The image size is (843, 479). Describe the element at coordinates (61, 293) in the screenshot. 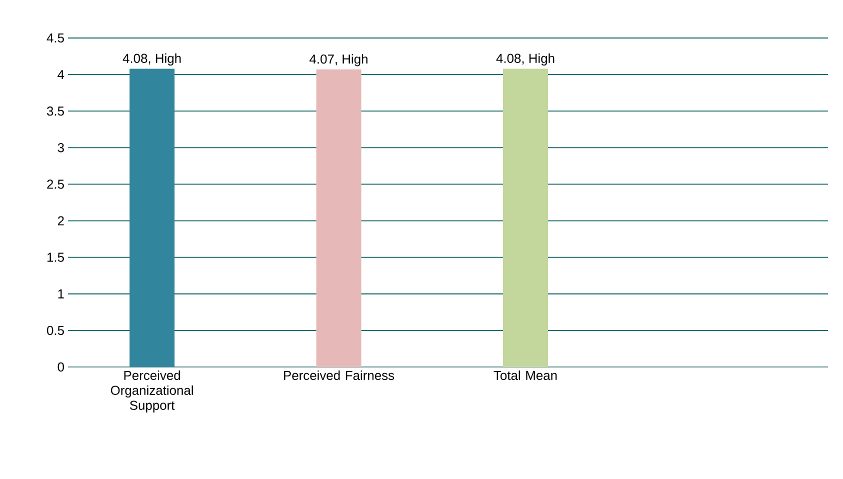

I see `y-tick-label: 1` at that location.